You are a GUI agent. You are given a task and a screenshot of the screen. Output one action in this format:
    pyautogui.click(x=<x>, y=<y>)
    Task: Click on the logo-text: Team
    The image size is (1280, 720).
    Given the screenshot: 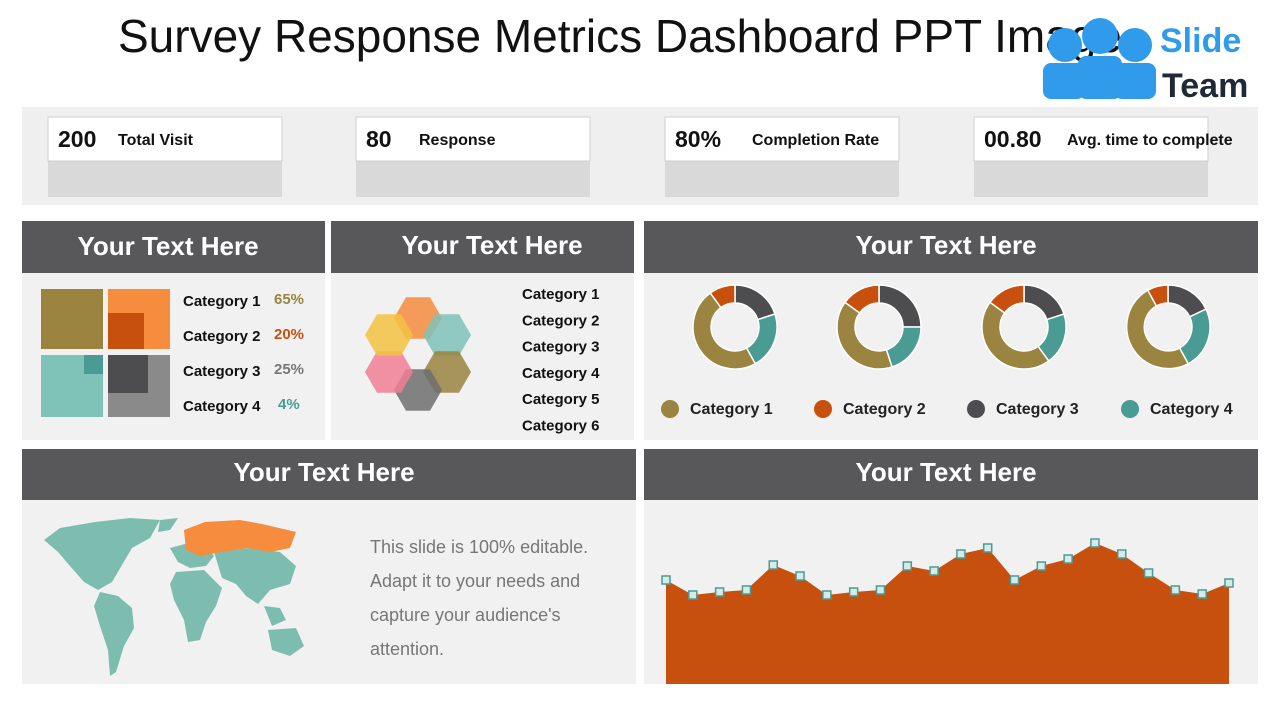 What is the action you would take?
    pyautogui.click(x=1205, y=86)
    